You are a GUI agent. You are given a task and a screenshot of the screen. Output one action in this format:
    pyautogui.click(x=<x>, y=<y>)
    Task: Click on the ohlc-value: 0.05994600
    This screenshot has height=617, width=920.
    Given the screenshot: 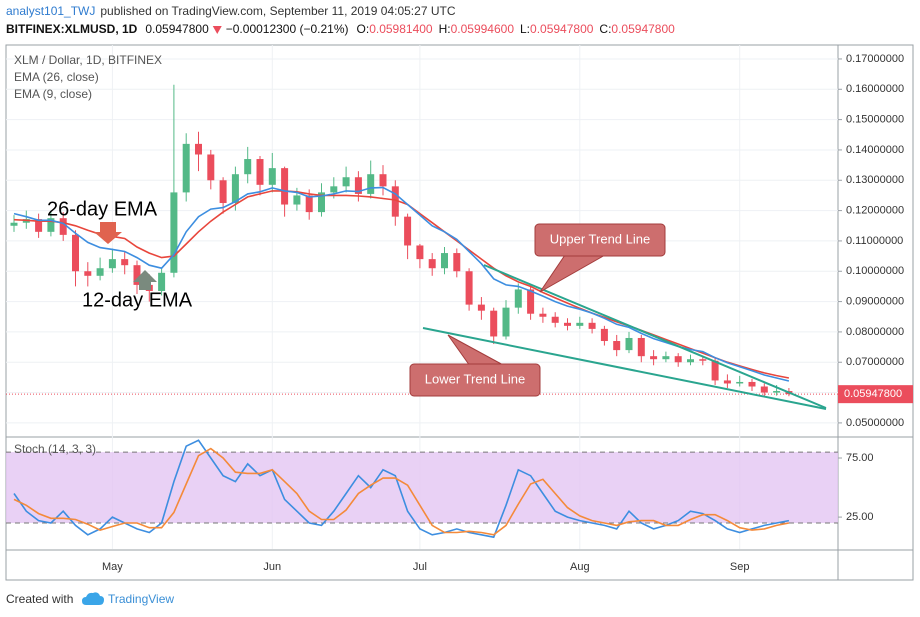 What is the action you would take?
    pyautogui.click(x=483, y=29)
    